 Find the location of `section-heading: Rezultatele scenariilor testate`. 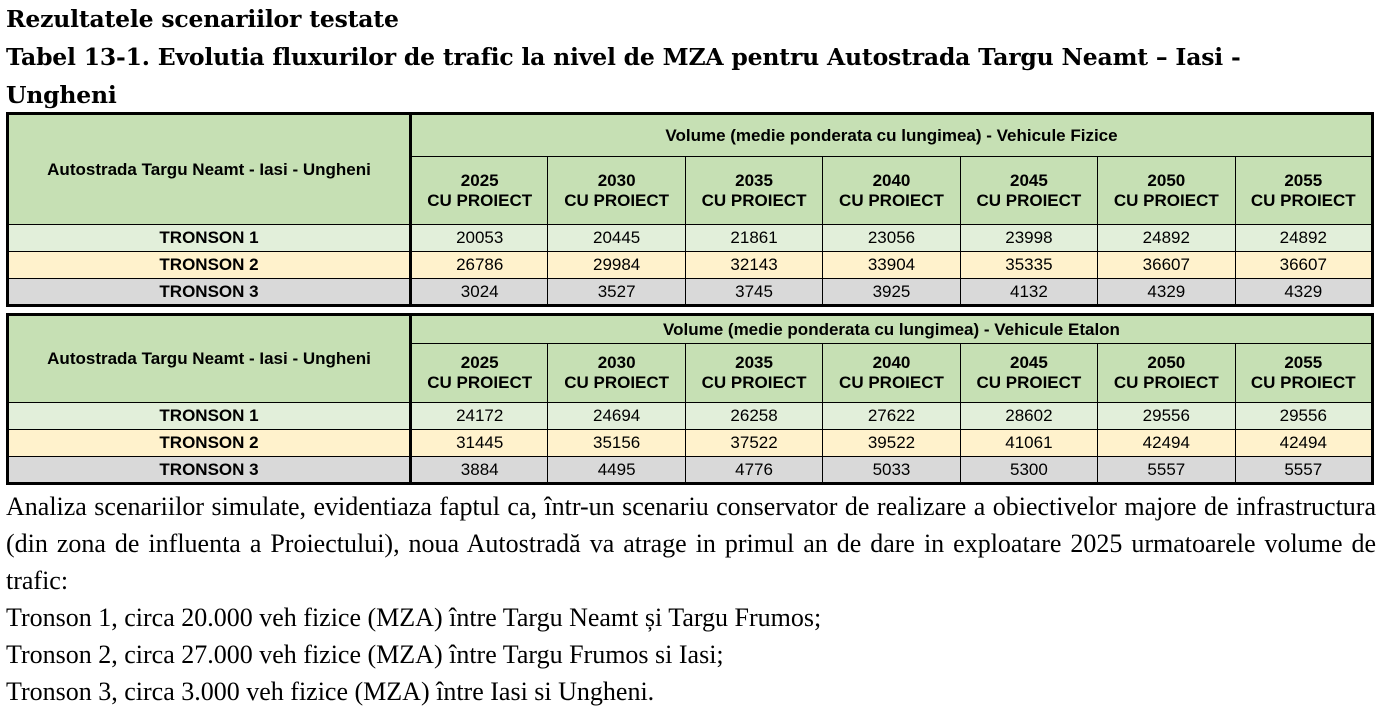

section-heading: Rezultatele scenariilor testate is located at coordinates (202, 19).